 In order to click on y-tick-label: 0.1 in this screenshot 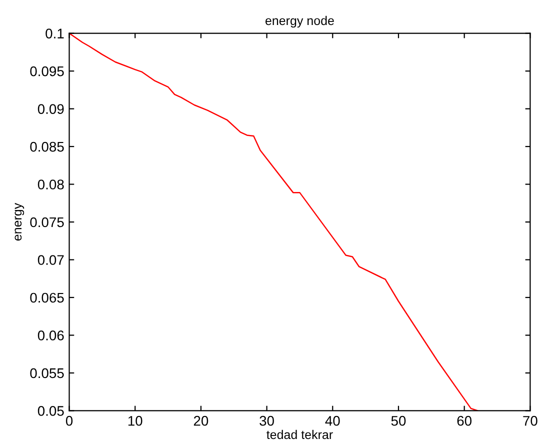, I will do `click(55, 33)`.